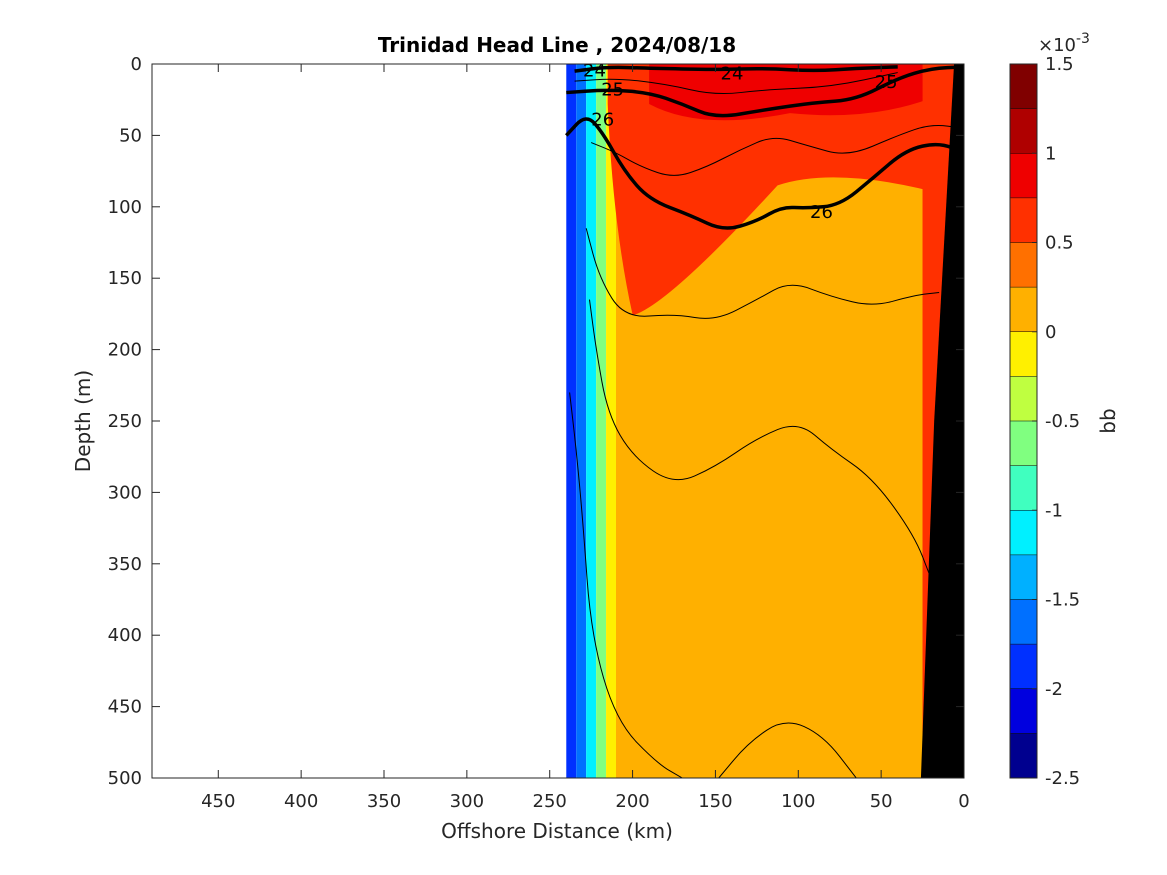 Image resolution: width=1167 pixels, height=875 pixels. I want to click on y-tick-label: 250, so click(125, 421).